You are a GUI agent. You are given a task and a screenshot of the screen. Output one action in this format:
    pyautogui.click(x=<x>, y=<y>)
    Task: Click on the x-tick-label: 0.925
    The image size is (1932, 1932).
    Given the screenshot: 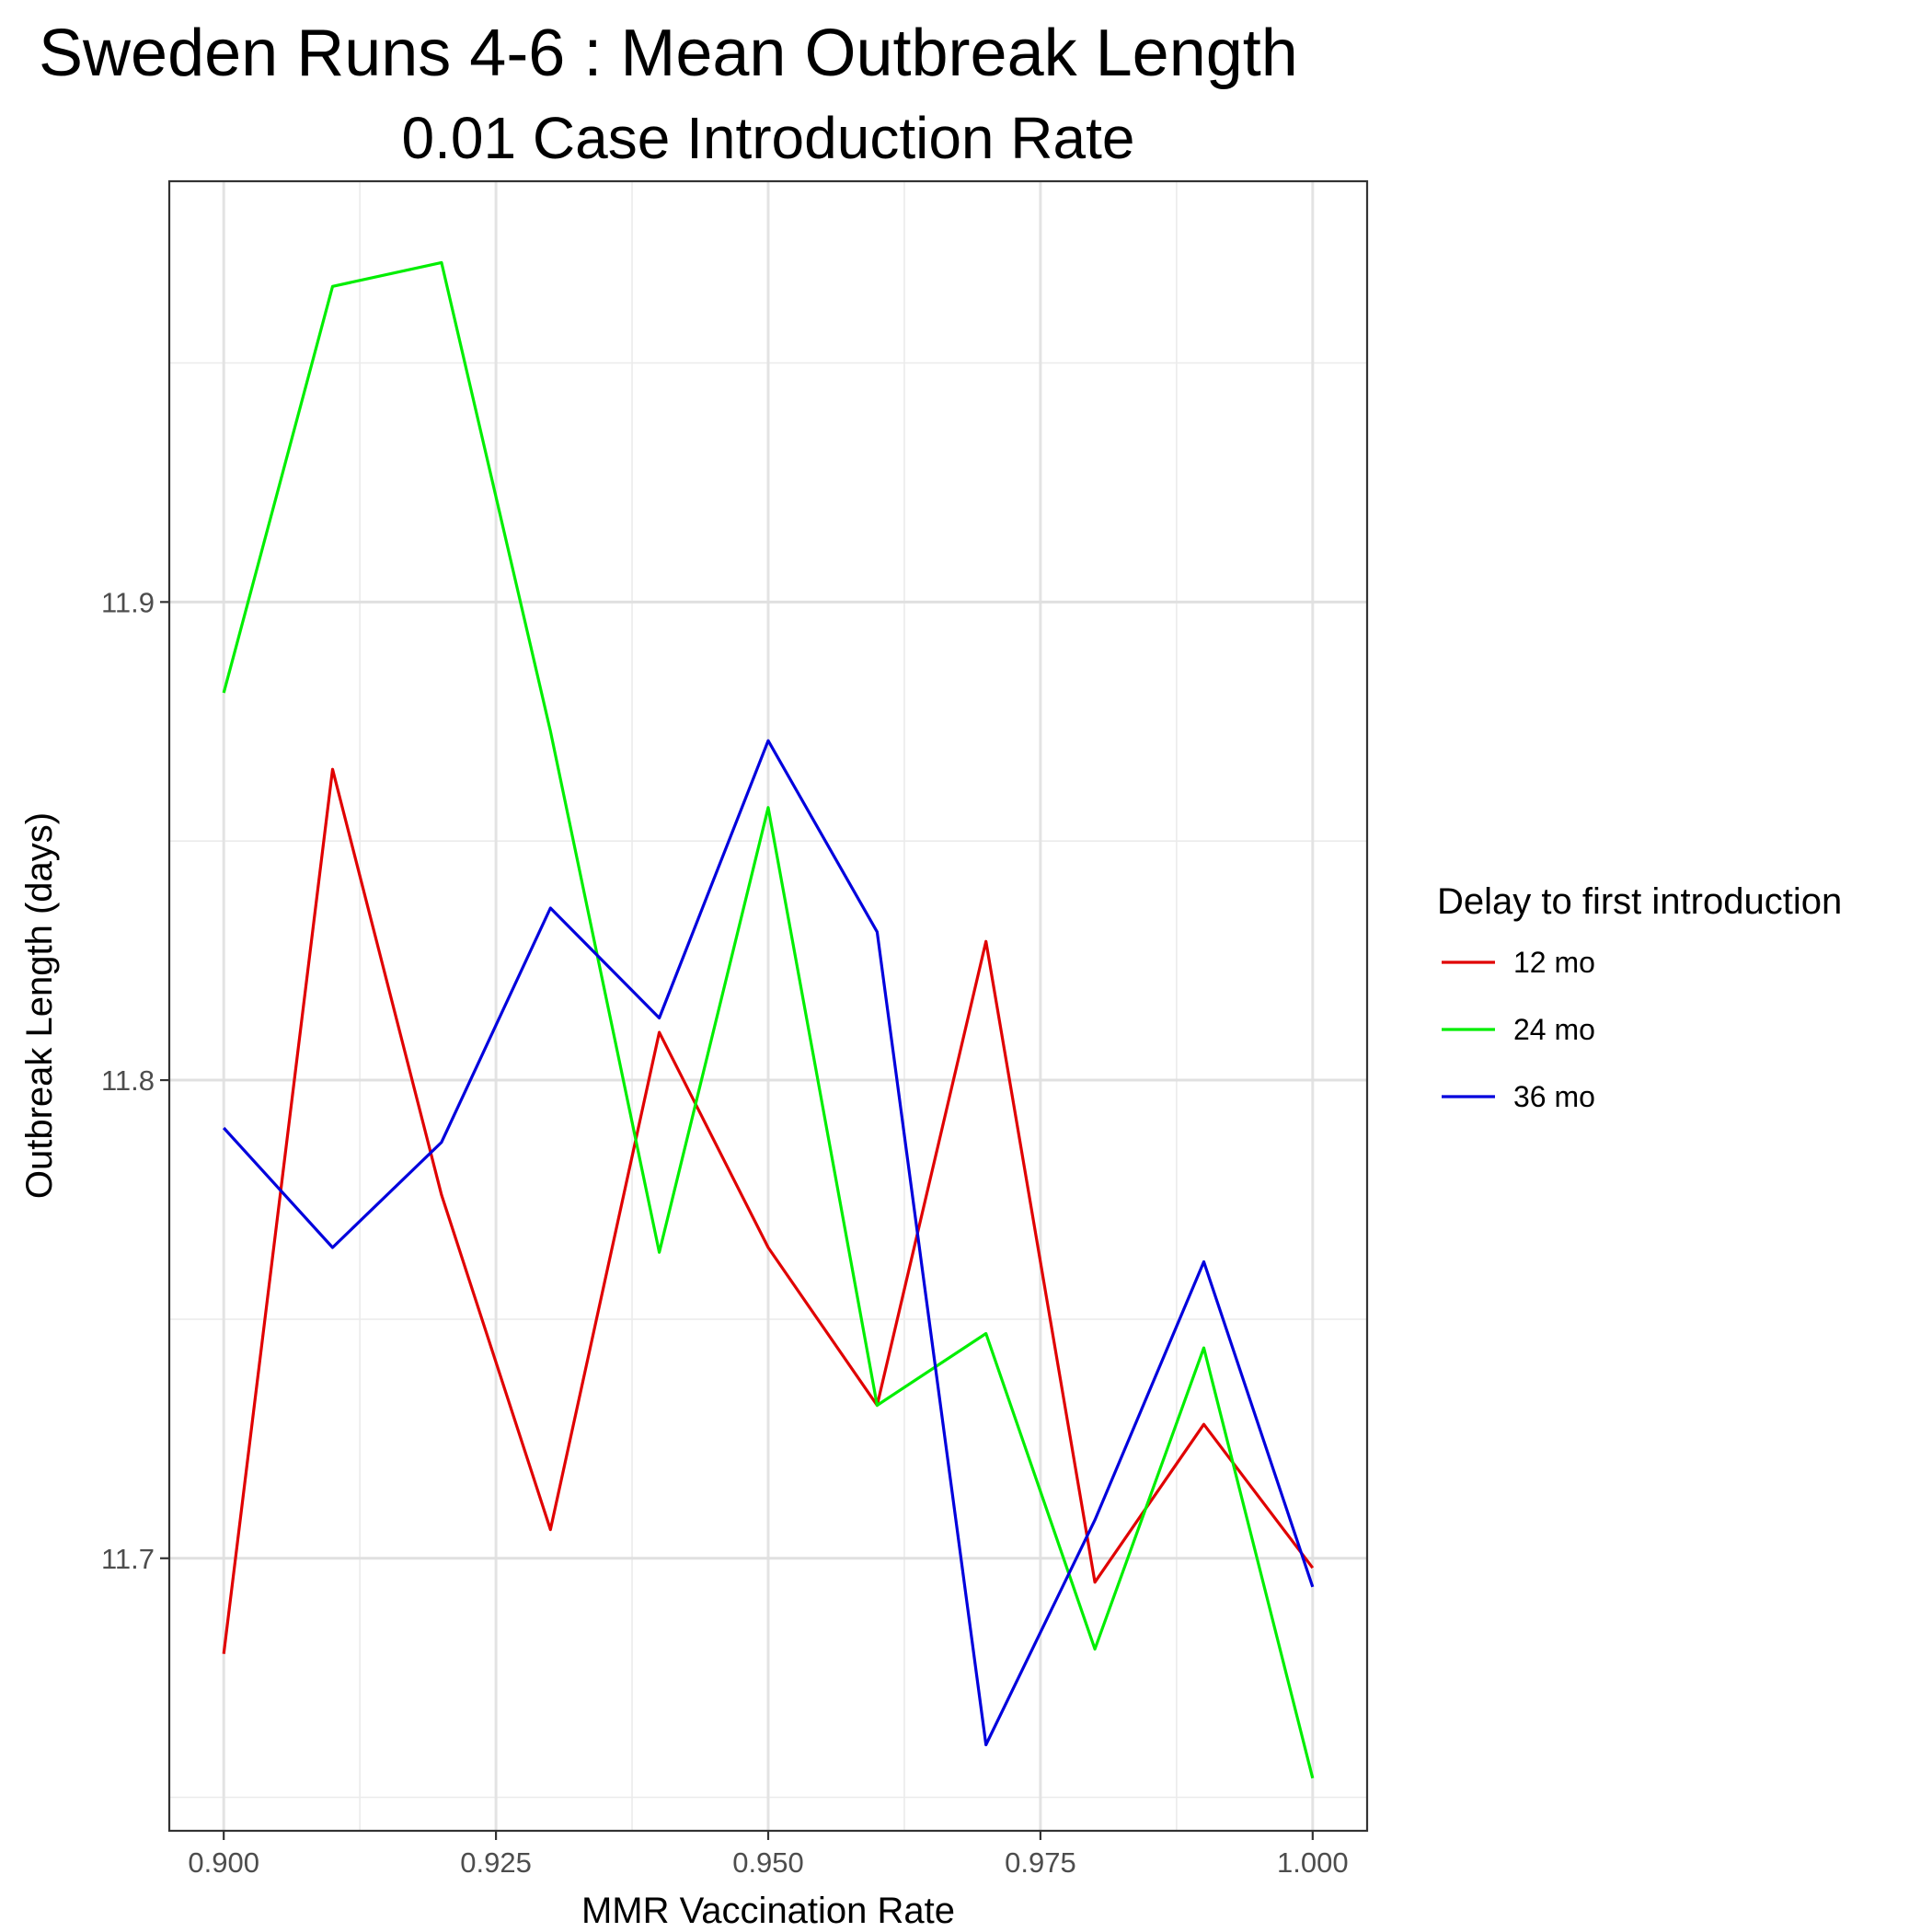 What is the action you would take?
    pyautogui.click(x=496, y=1862)
    